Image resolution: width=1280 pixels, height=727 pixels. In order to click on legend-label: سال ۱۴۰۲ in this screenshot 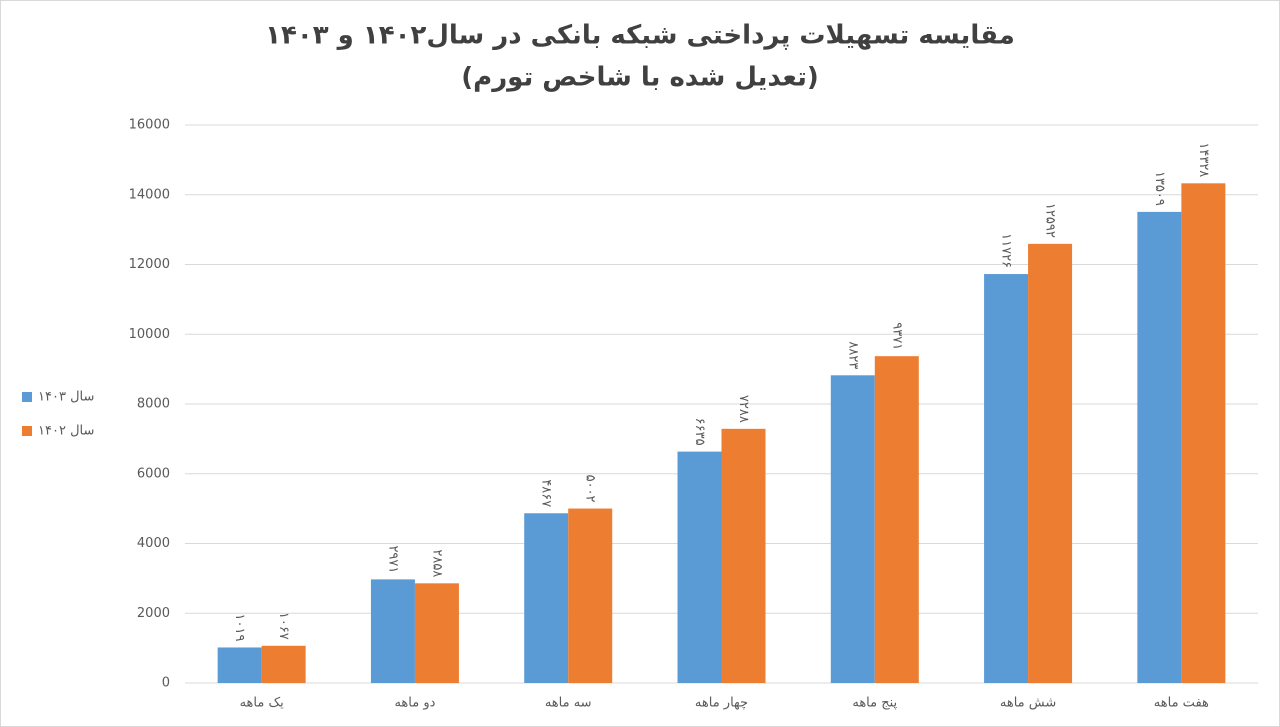, I will do `click(66, 431)`.